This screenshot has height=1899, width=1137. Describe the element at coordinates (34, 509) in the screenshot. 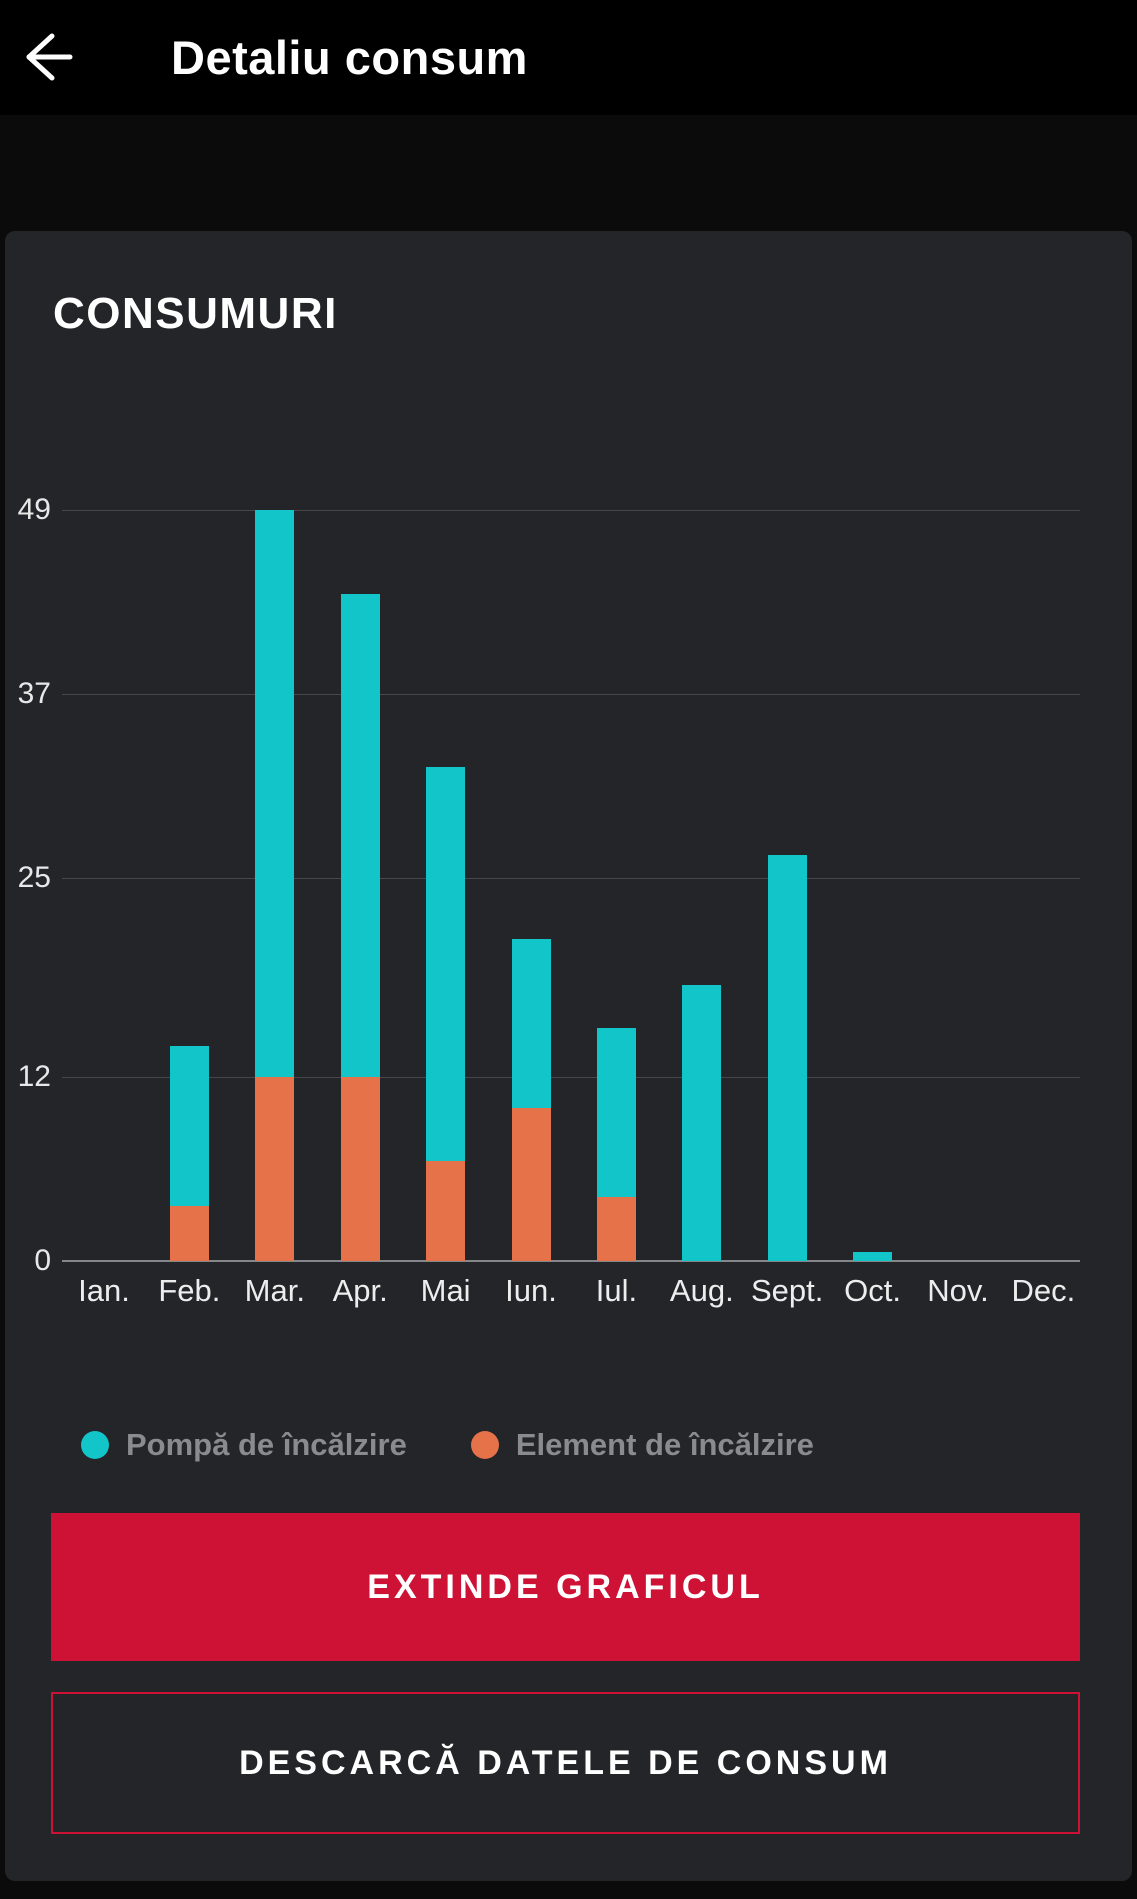

I see `y-tick-label: 49` at that location.